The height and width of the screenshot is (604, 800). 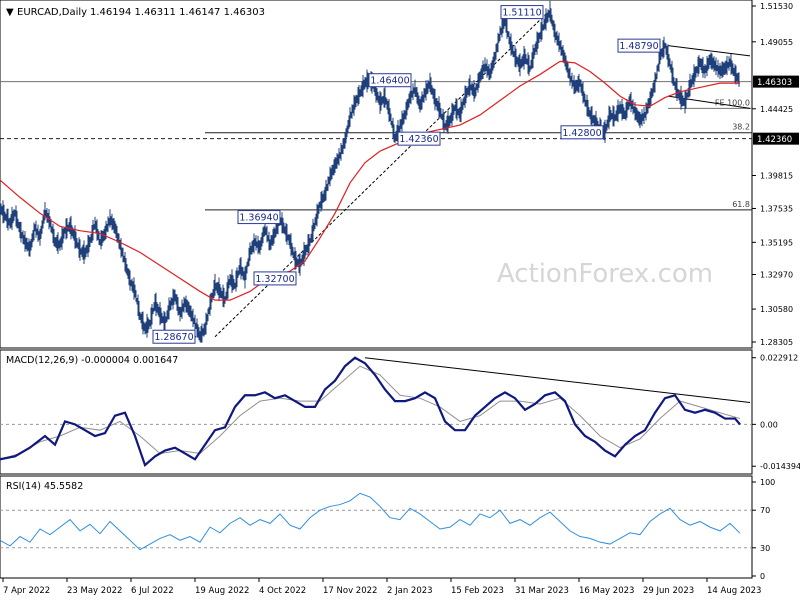 What do you see at coordinates (26, 591) in the screenshot?
I see `x-tick-0: 7 Apr 2022` at bounding box center [26, 591].